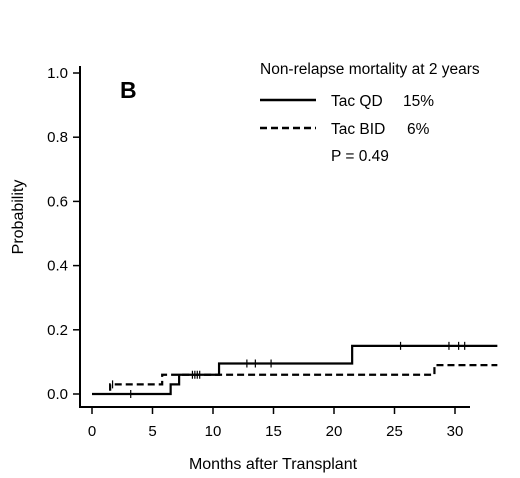 The image size is (520, 478). Describe the element at coordinates (357, 101) in the screenshot. I see `legend-label-tac-qd: Tac QD` at that location.